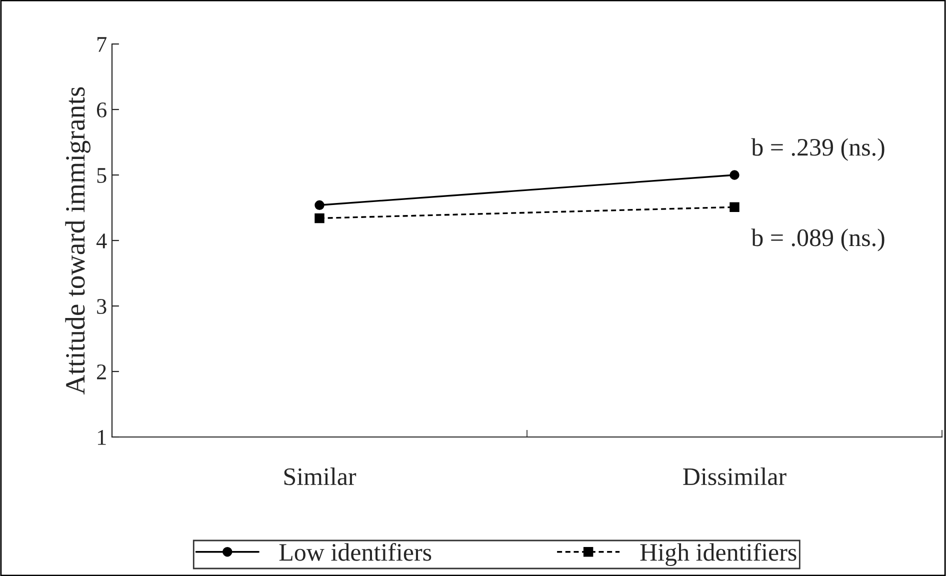 Image resolution: width=946 pixels, height=576 pixels. What do you see at coordinates (101, 44) in the screenshot?
I see `y-tick-label: 7` at bounding box center [101, 44].